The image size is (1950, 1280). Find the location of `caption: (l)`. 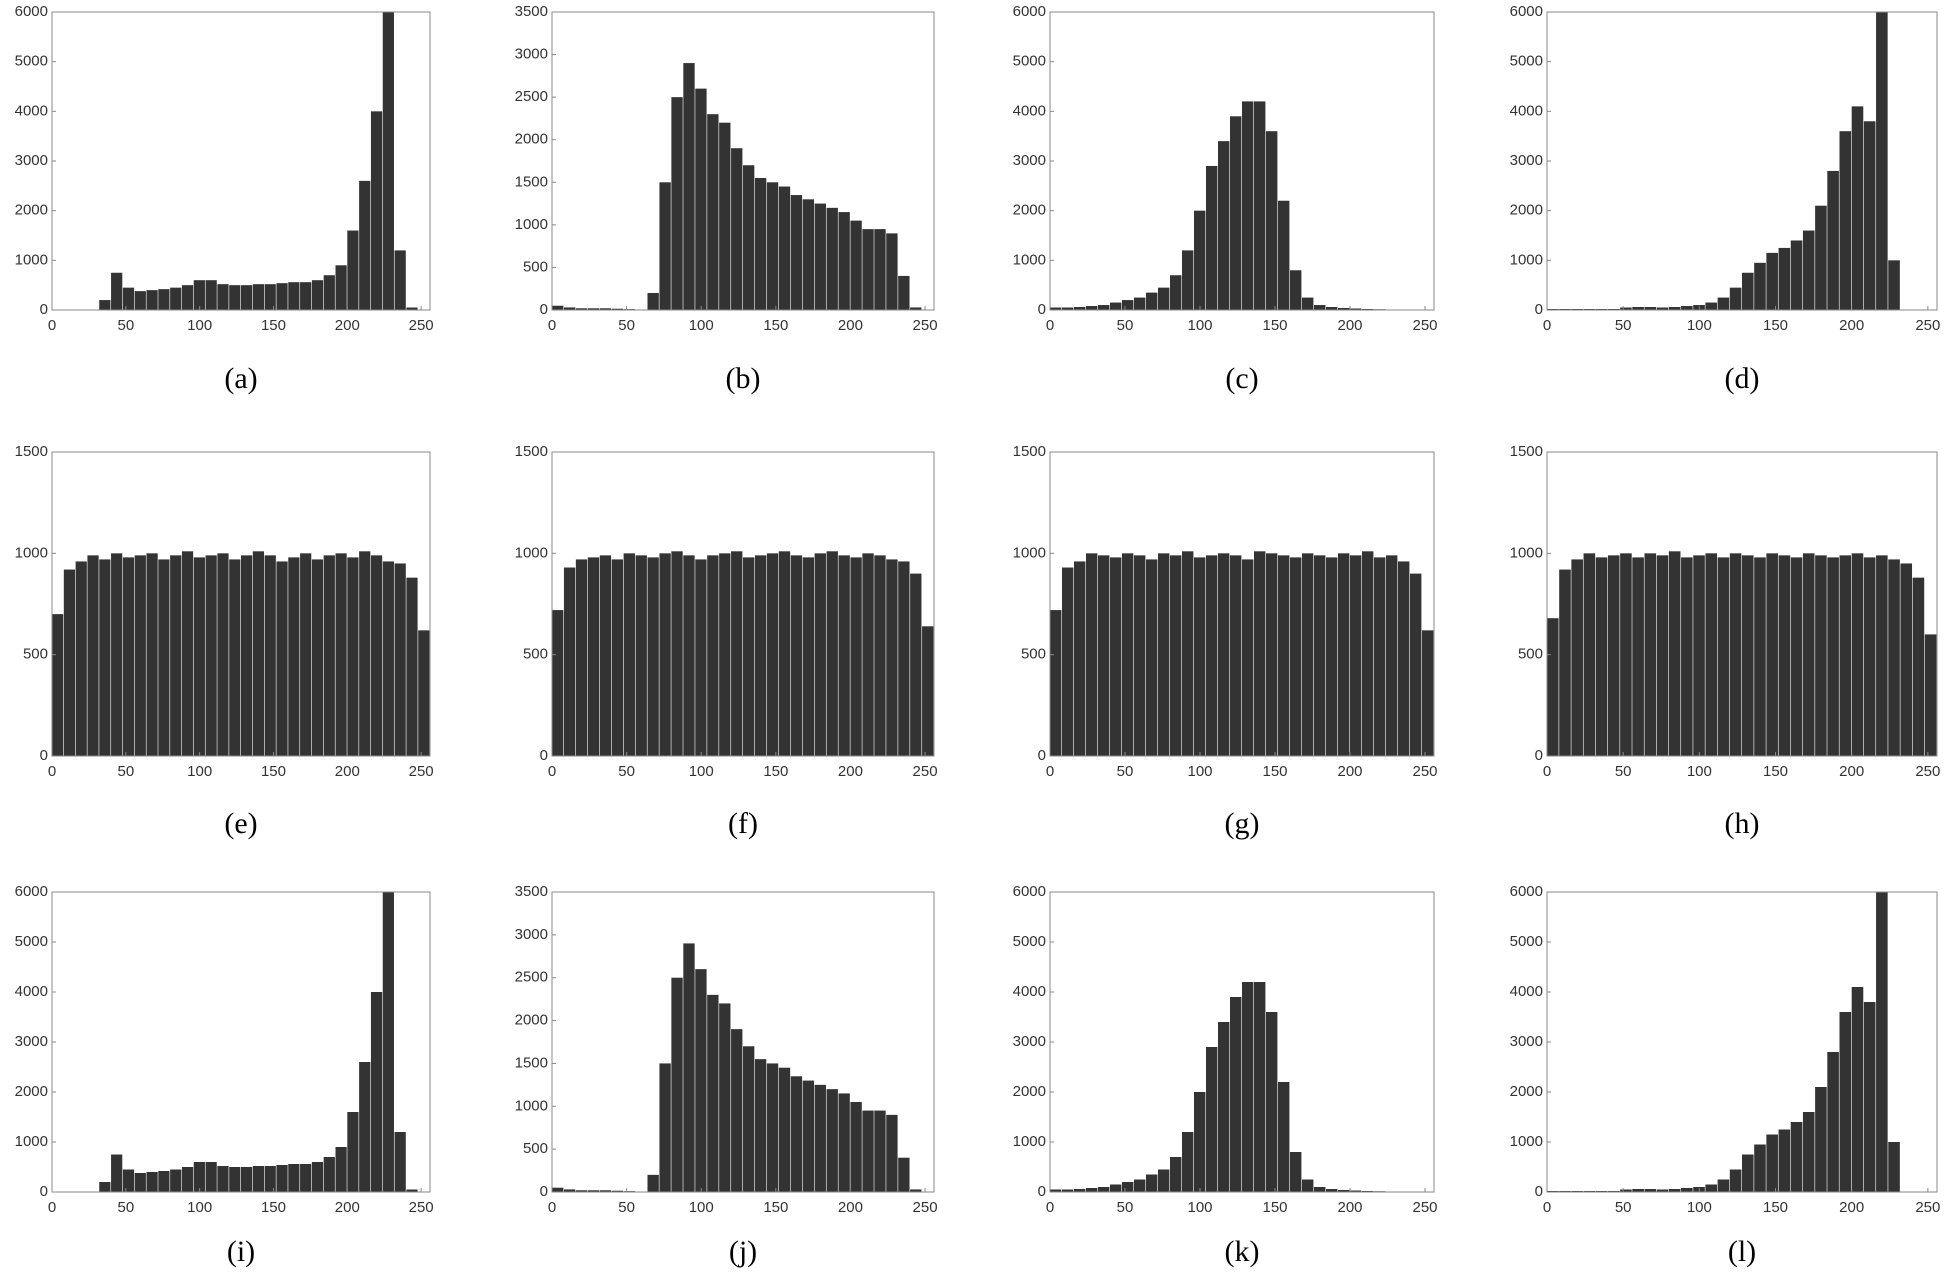

caption: (l) is located at coordinates (1742, 1251).